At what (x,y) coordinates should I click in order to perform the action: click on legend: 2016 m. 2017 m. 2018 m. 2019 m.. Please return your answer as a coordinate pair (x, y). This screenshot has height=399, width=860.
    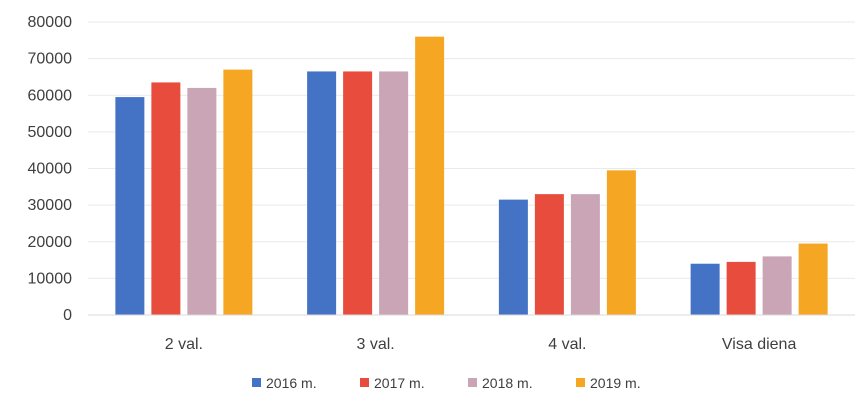
    Looking at the image, I should click on (446, 383).